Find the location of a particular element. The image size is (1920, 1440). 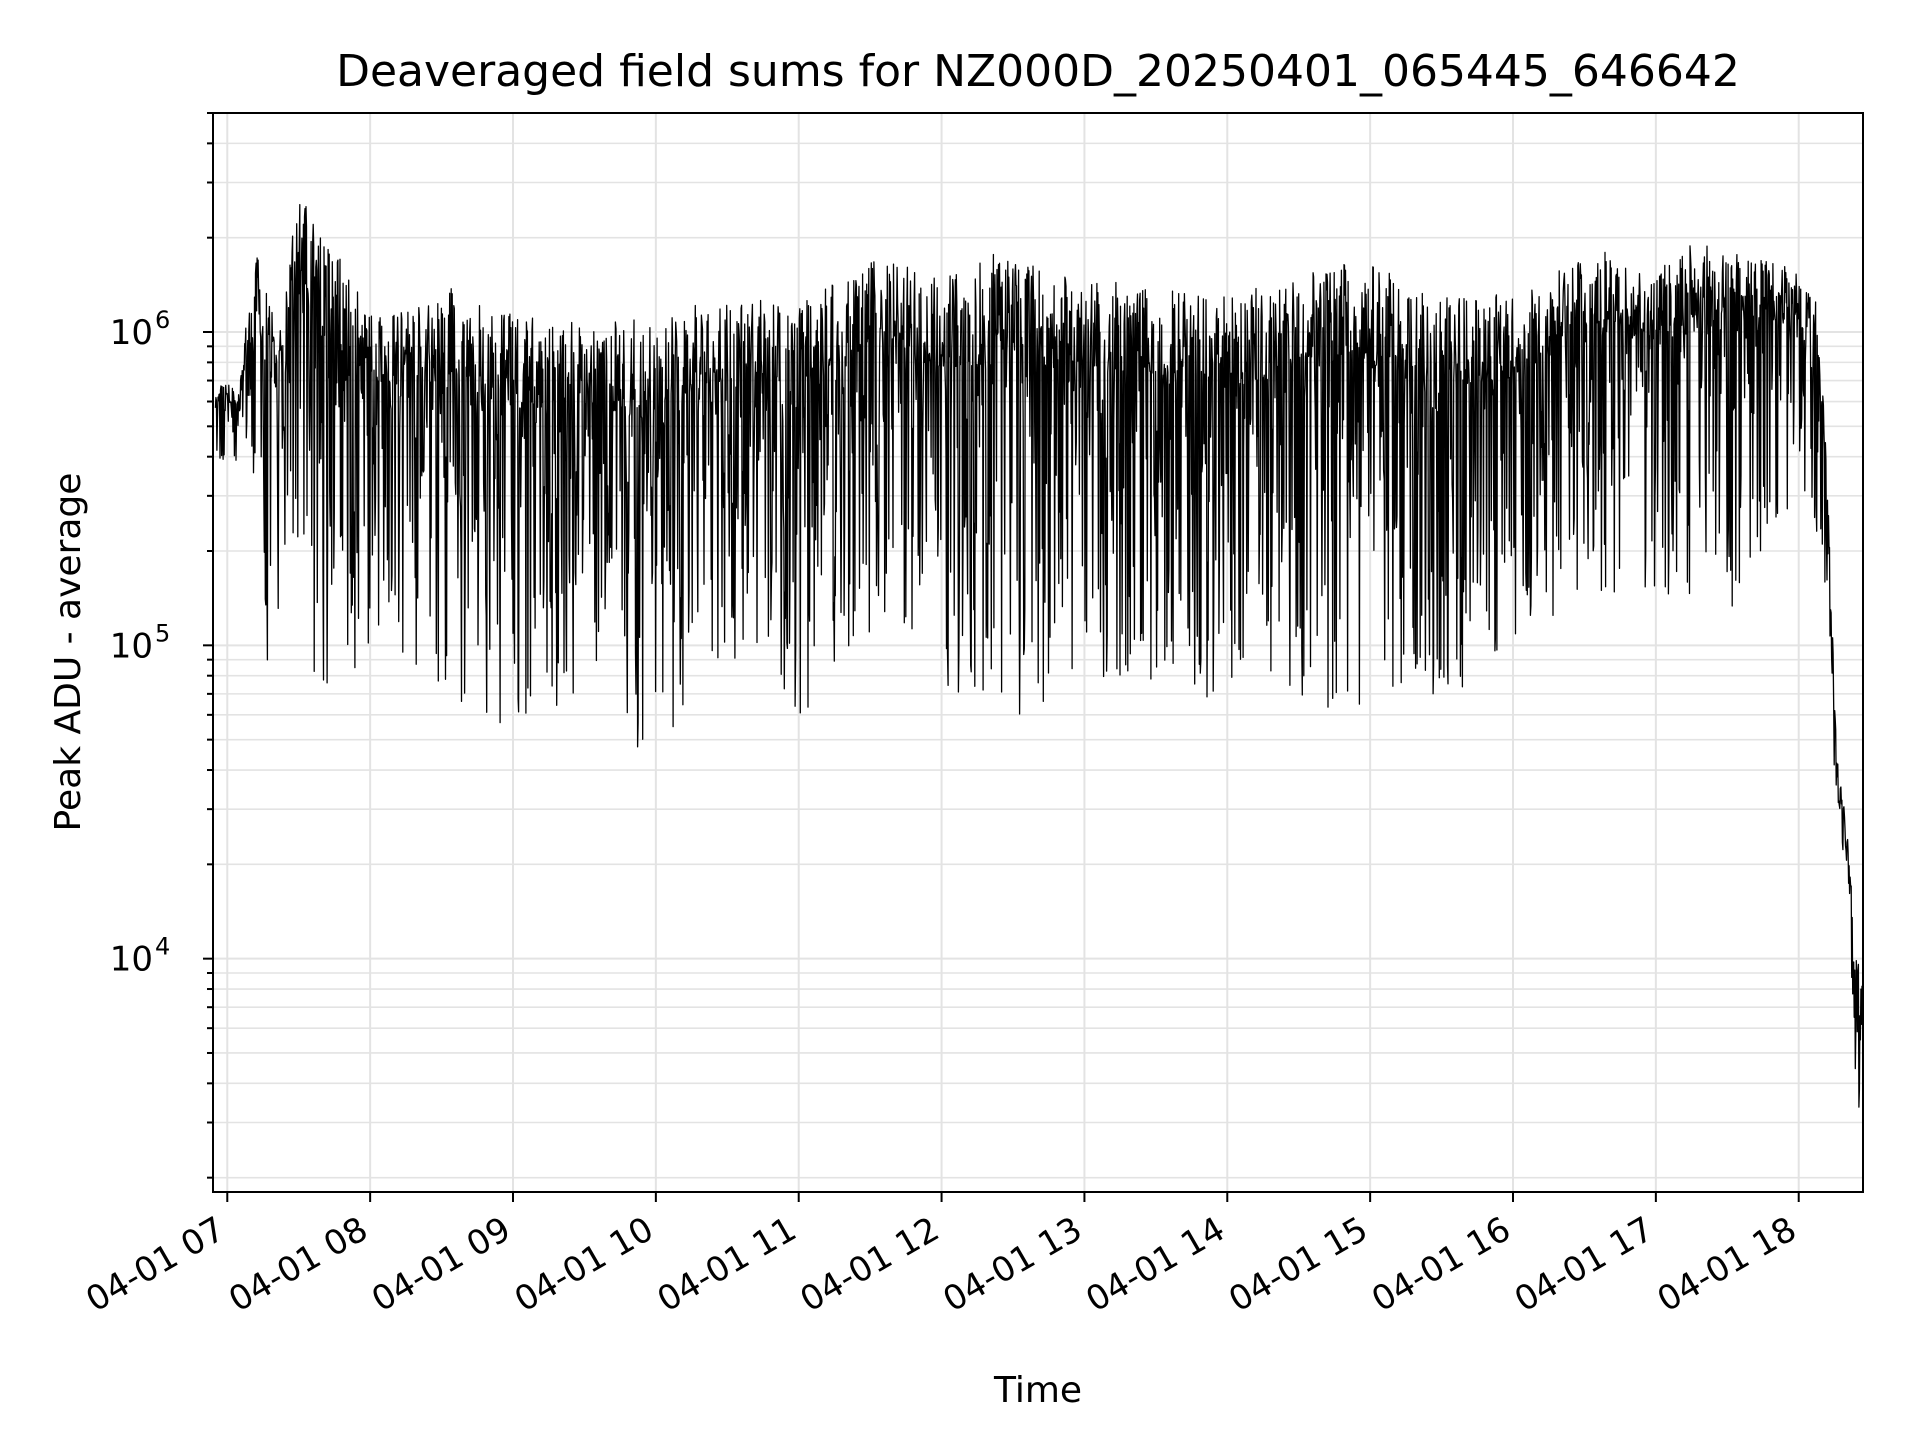

y-tick-label-exponent: 6 is located at coordinates (162, 320).